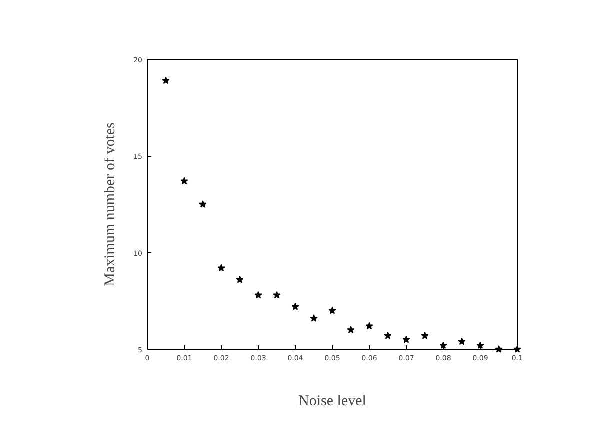  Describe the element at coordinates (110, 204) in the screenshot. I see `y-axis-title: Maximum number of votes` at that location.